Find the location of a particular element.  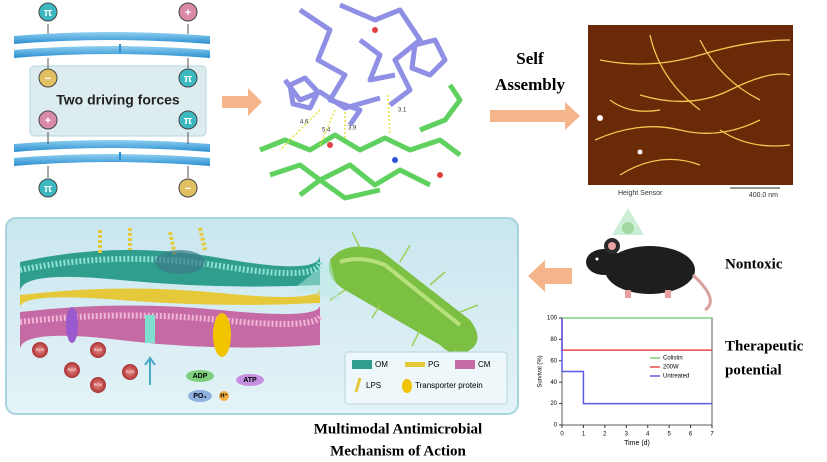

therapeutic-label: Therapeutic is located at coordinates (764, 346).